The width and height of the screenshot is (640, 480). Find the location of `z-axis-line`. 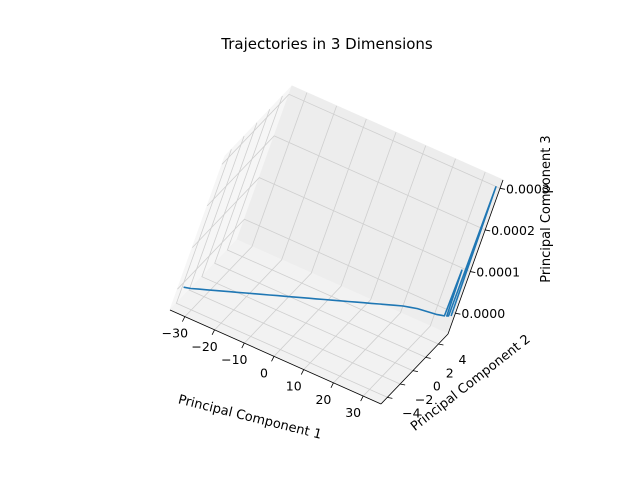

z-axis-line is located at coordinates (475, 257).